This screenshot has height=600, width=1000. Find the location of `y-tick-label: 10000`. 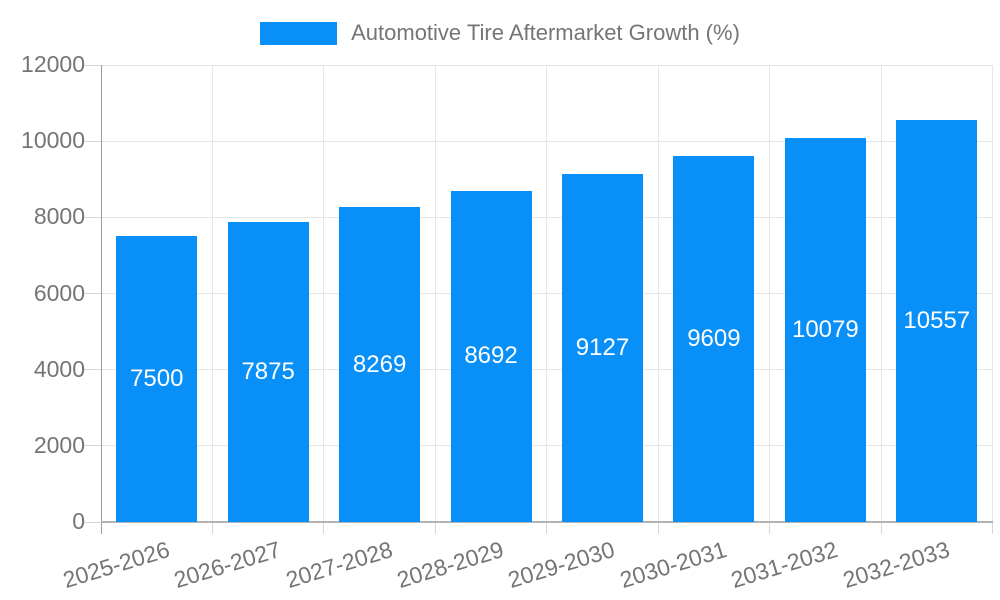

y-tick-label: 10000 is located at coordinates (53, 140).